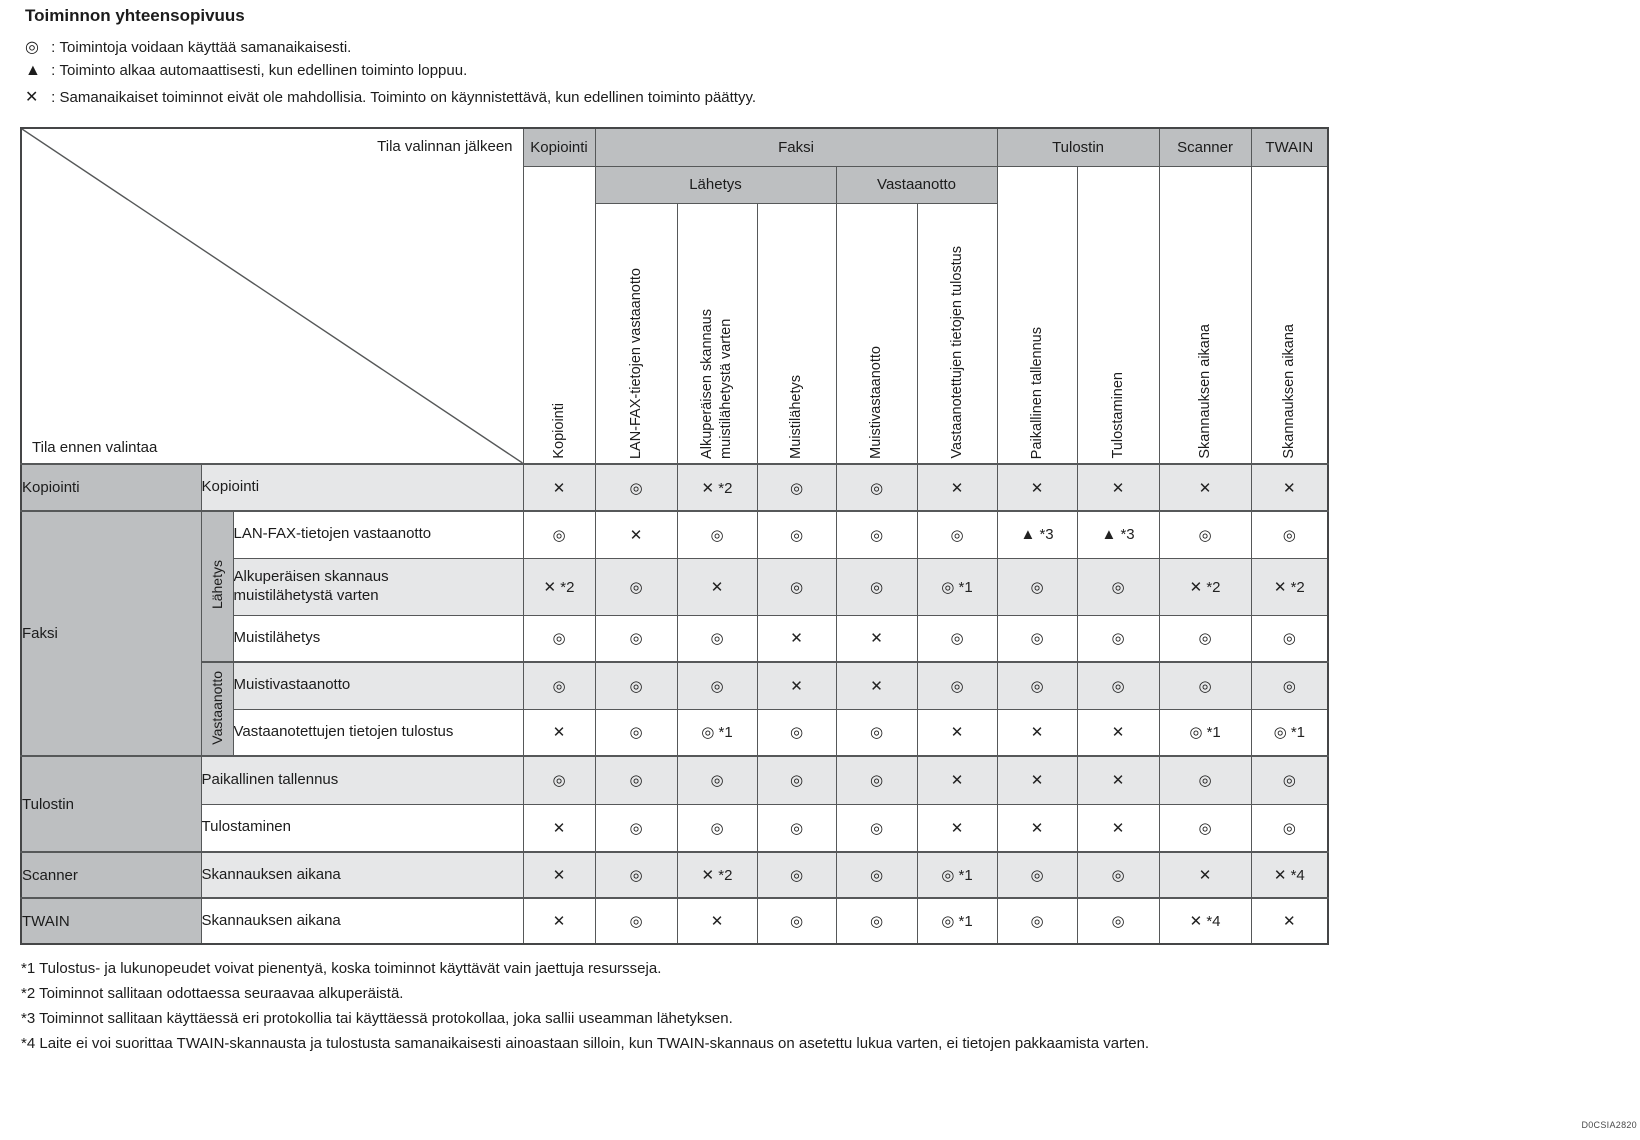  I want to click on col-group-twain: TWAIN, so click(1289, 147).